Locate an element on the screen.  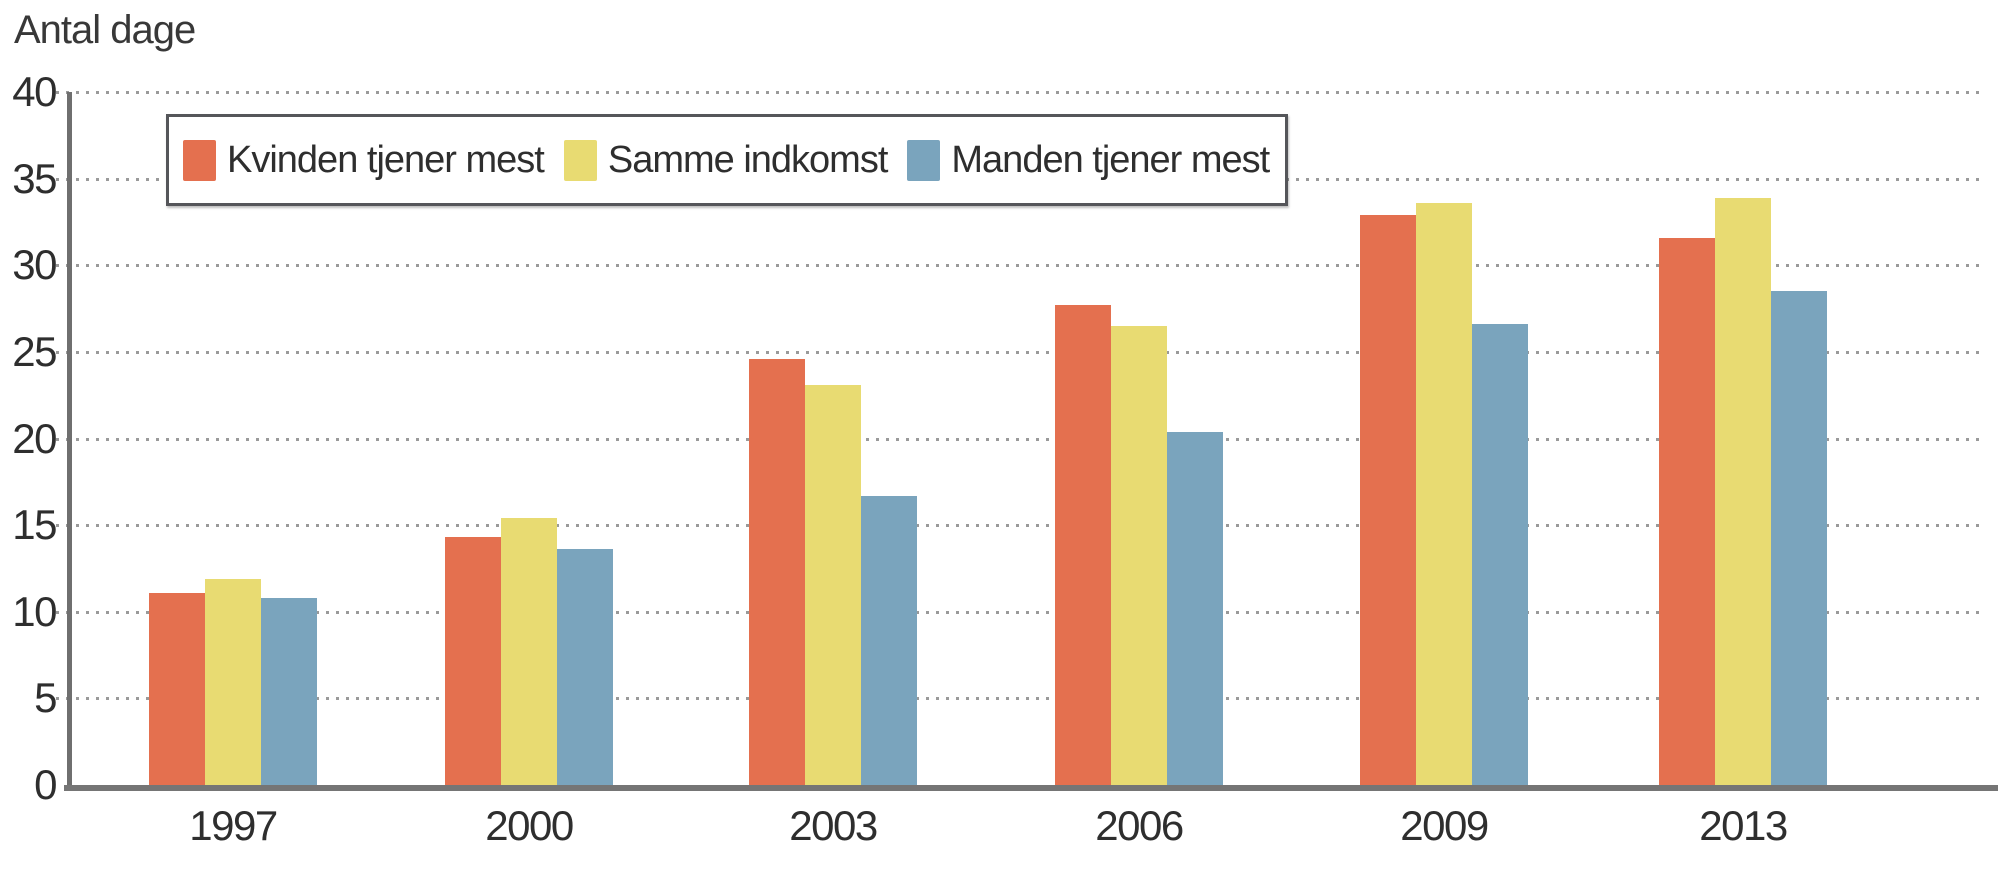
x-tick-label: 1997 is located at coordinates (233, 825).